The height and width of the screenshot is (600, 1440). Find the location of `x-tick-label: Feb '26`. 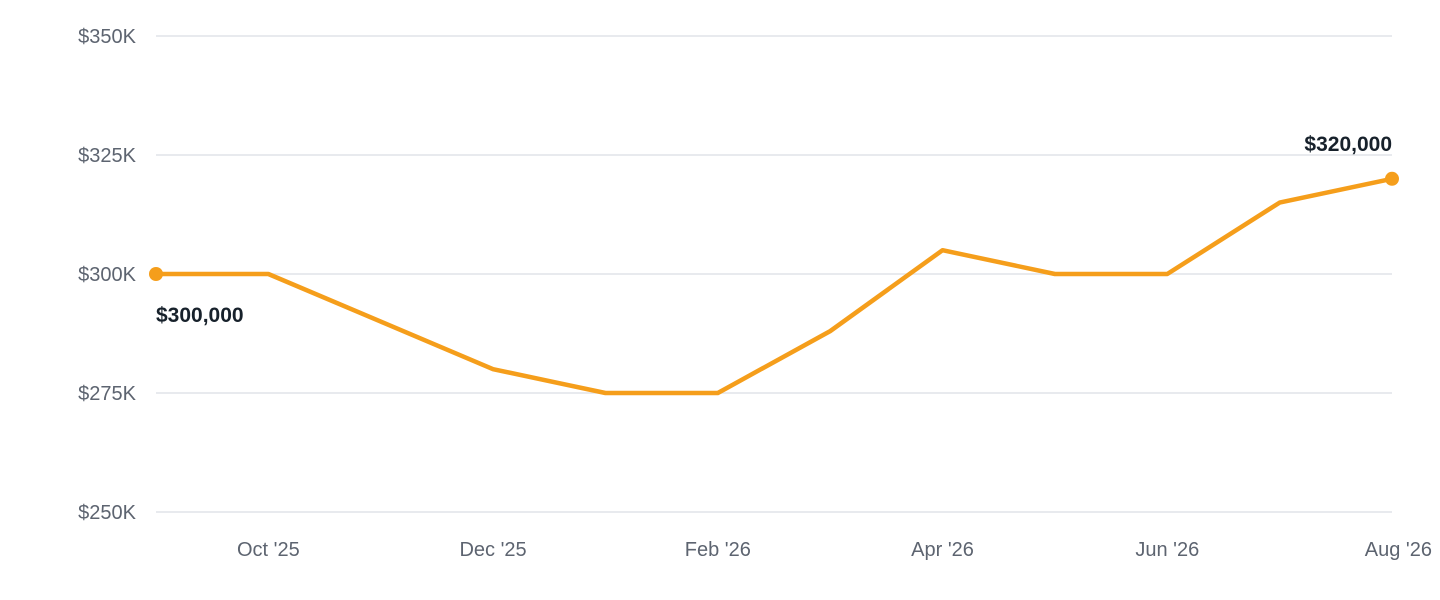

x-tick-label: Feb '26 is located at coordinates (718, 550).